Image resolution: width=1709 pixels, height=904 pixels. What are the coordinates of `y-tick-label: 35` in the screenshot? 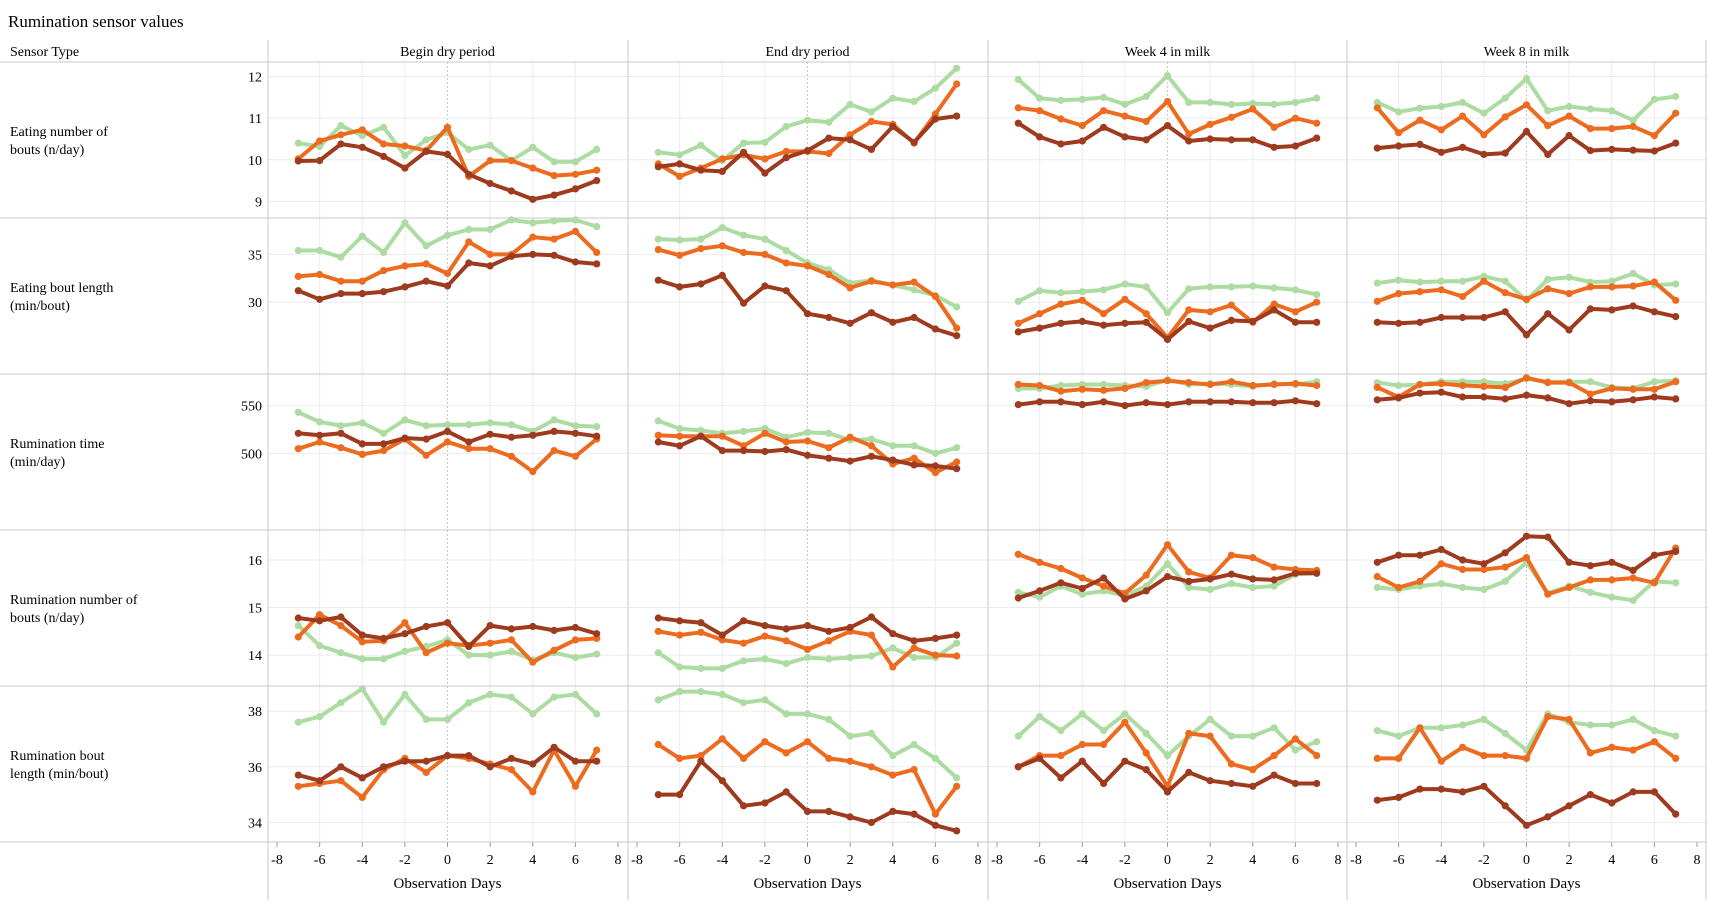 It's located at (255, 255).